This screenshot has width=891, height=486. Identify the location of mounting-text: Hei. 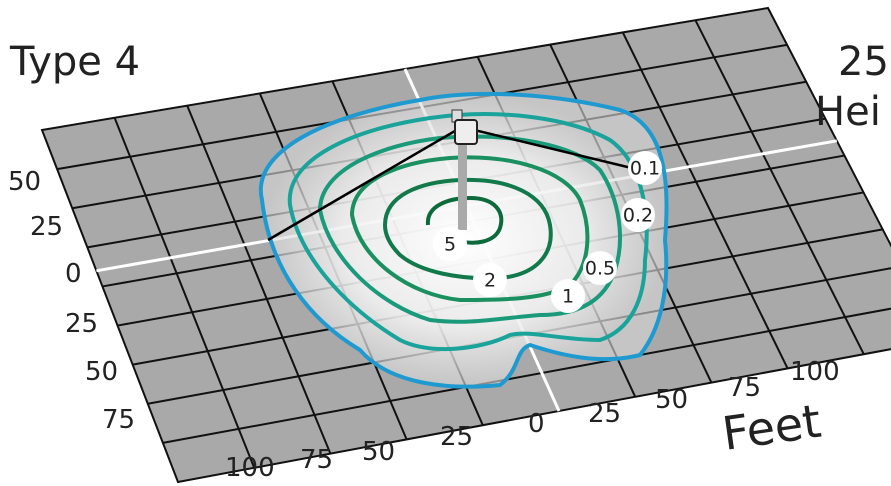
(848, 112).